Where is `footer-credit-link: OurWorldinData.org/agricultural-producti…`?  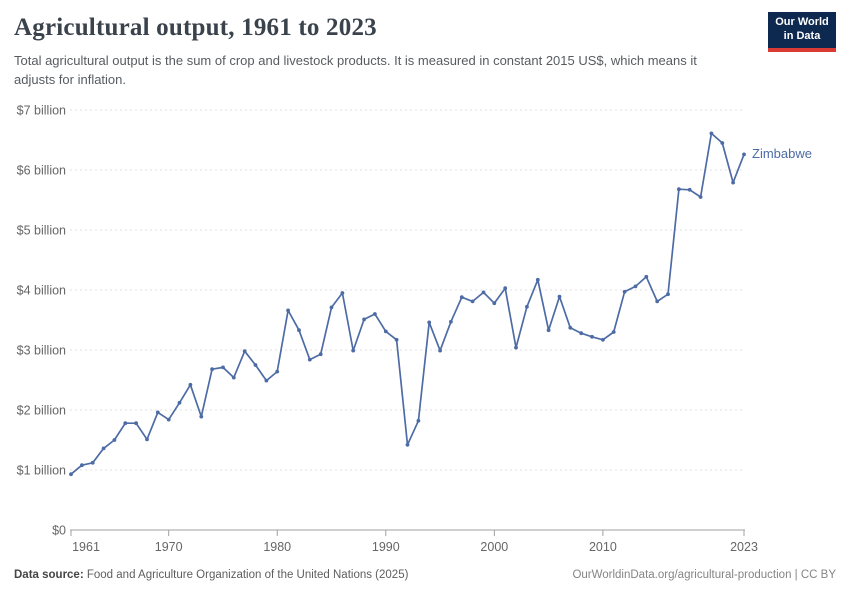 footer-credit-link: OurWorldinData.org/agricultural-producti… is located at coordinates (704, 575).